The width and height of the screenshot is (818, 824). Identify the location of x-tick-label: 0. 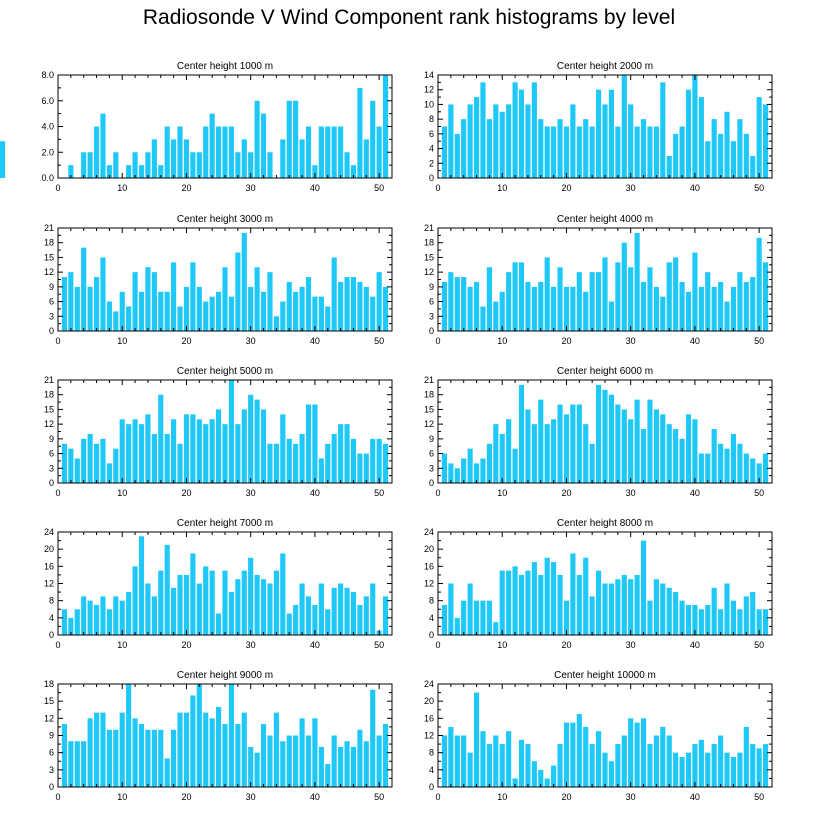
(437, 341).